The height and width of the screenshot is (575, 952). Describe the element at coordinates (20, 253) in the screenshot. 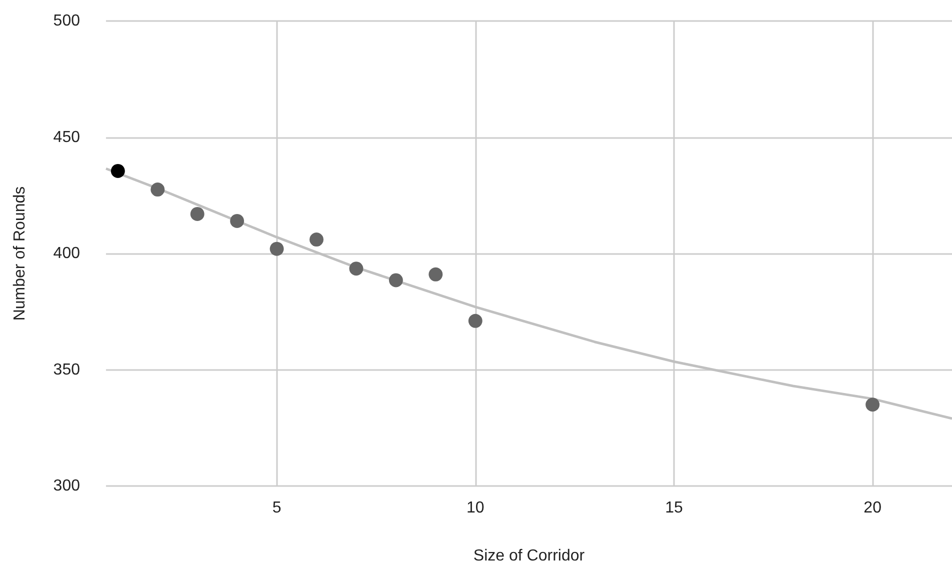

I see `y-axis-title: Number of Rounds` at that location.